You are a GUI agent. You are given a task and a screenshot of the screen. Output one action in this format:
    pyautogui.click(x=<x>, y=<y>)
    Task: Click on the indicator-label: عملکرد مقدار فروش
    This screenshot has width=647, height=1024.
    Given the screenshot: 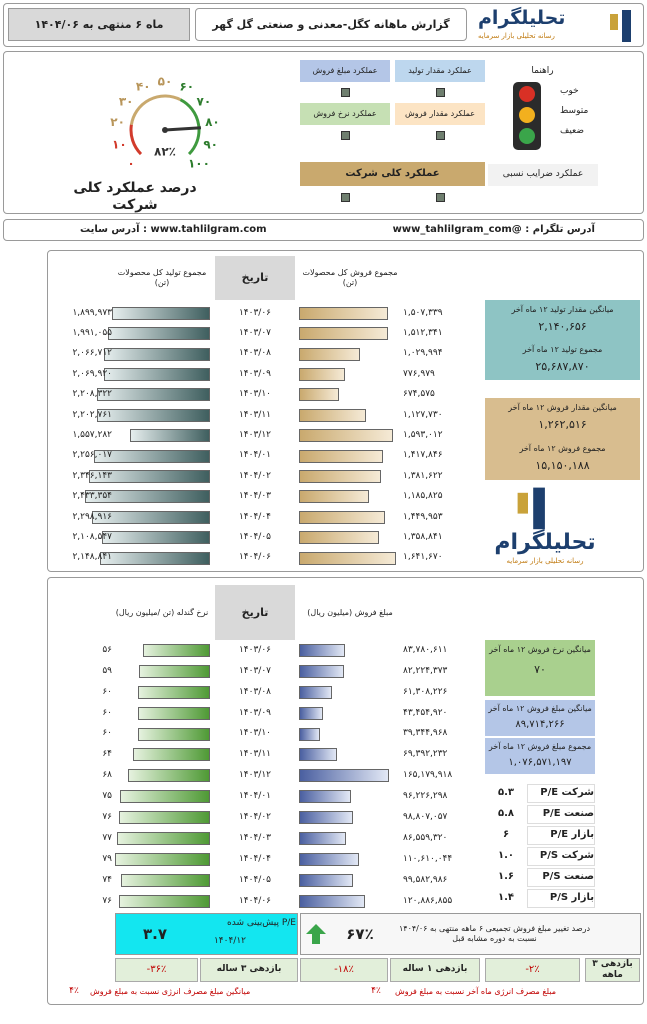 What is the action you would take?
    pyautogui.click(x=440, y=114)
    